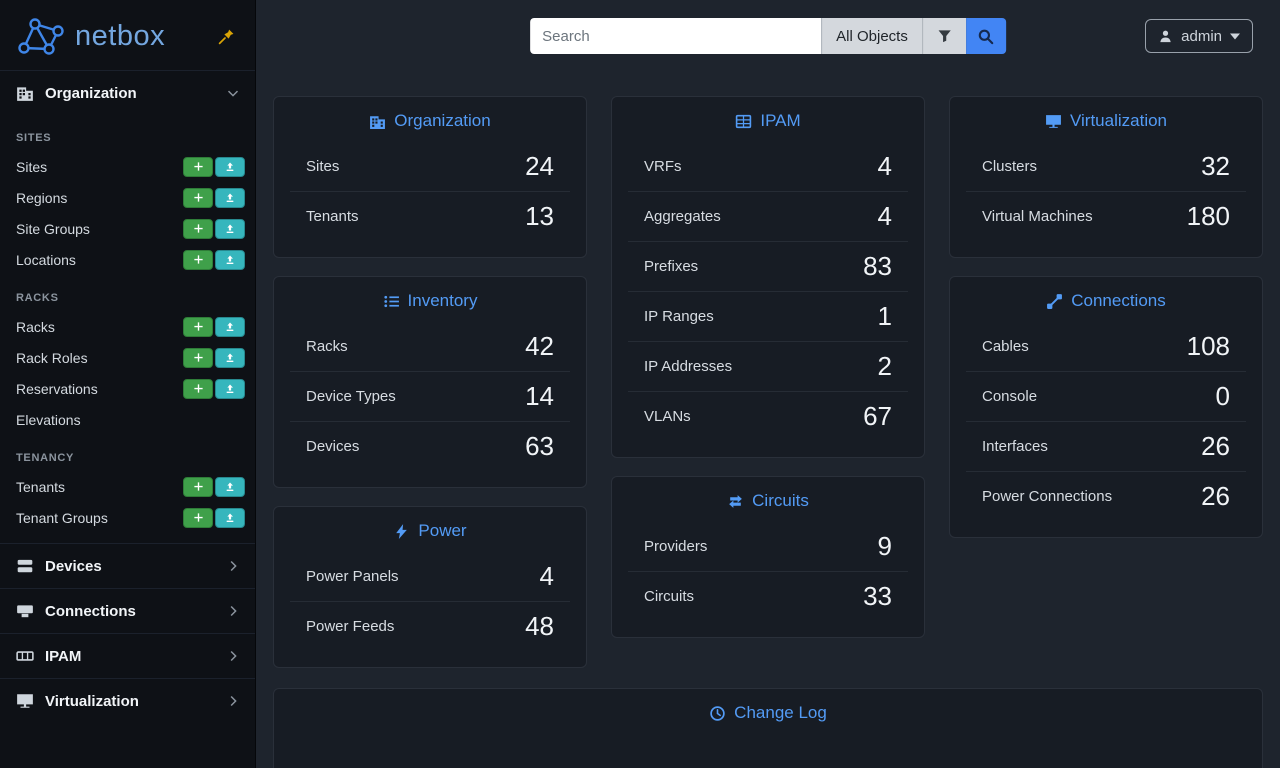 The image size is (1280, 768). Describe the element at coordinates (37, 298) in the screenshot. I see `section-title: RACKS` at that location.